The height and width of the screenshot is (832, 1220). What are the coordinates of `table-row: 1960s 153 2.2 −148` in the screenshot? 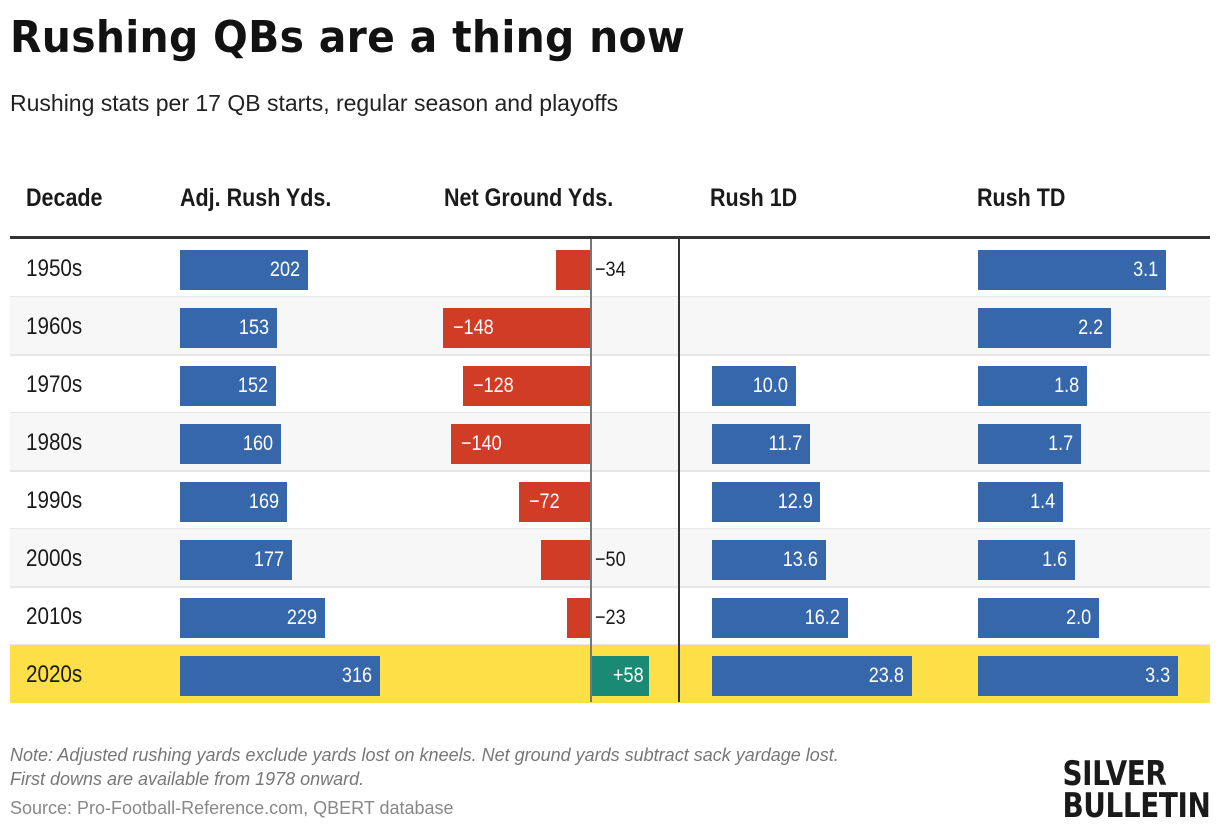 It's located at (610, 326).